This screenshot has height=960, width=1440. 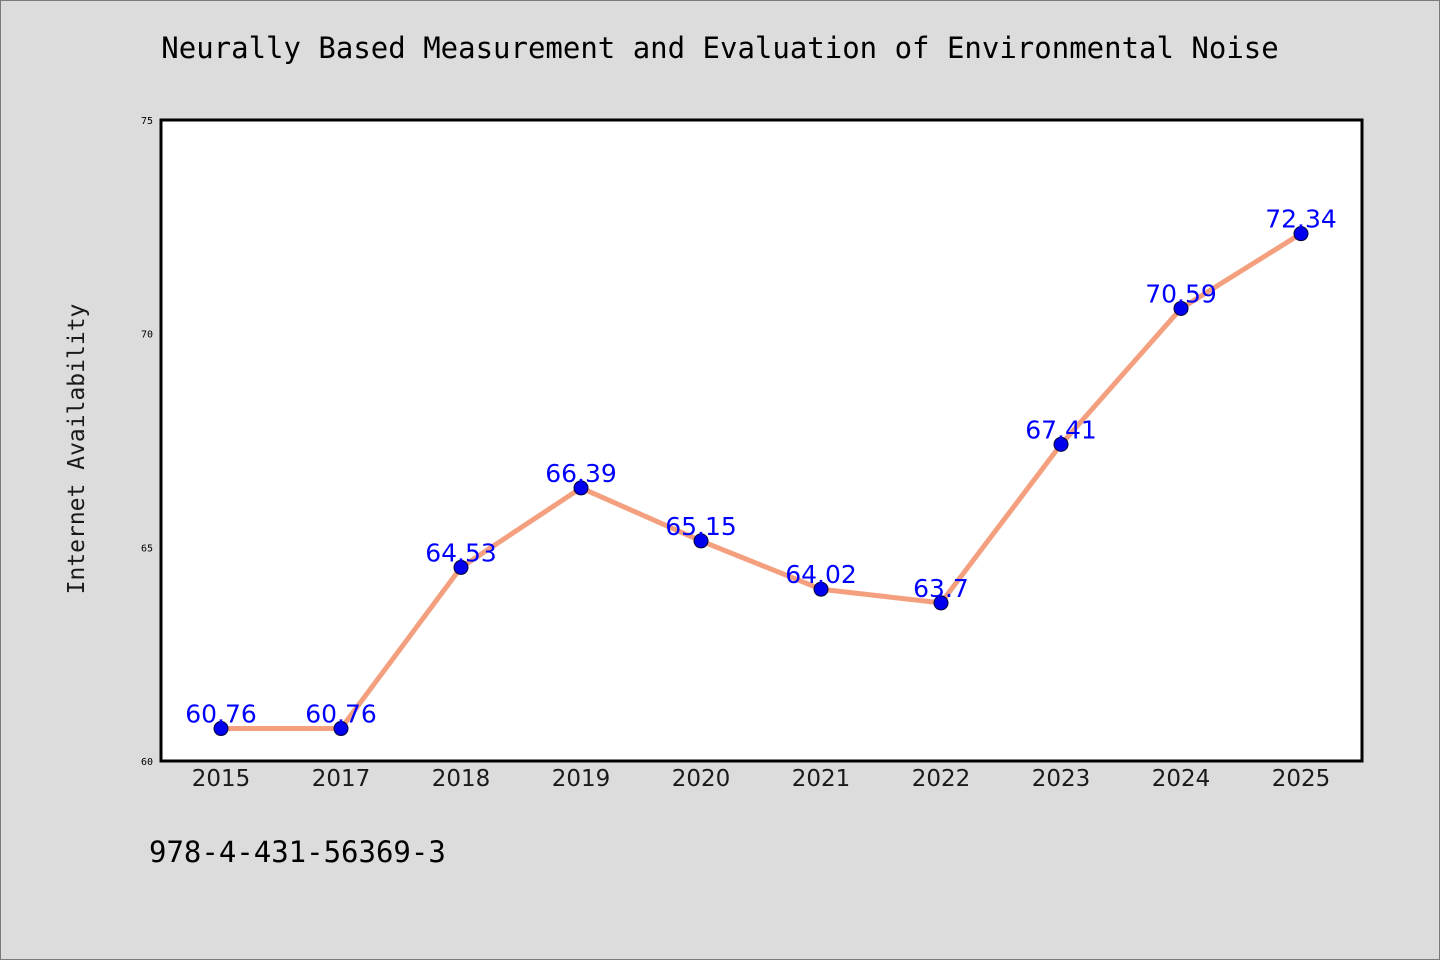 What do you see at coordinates (297, 852) in the screenshot?
I see `isbn-code: 978-4-431-56369-3` at bounding box center [297, 852].